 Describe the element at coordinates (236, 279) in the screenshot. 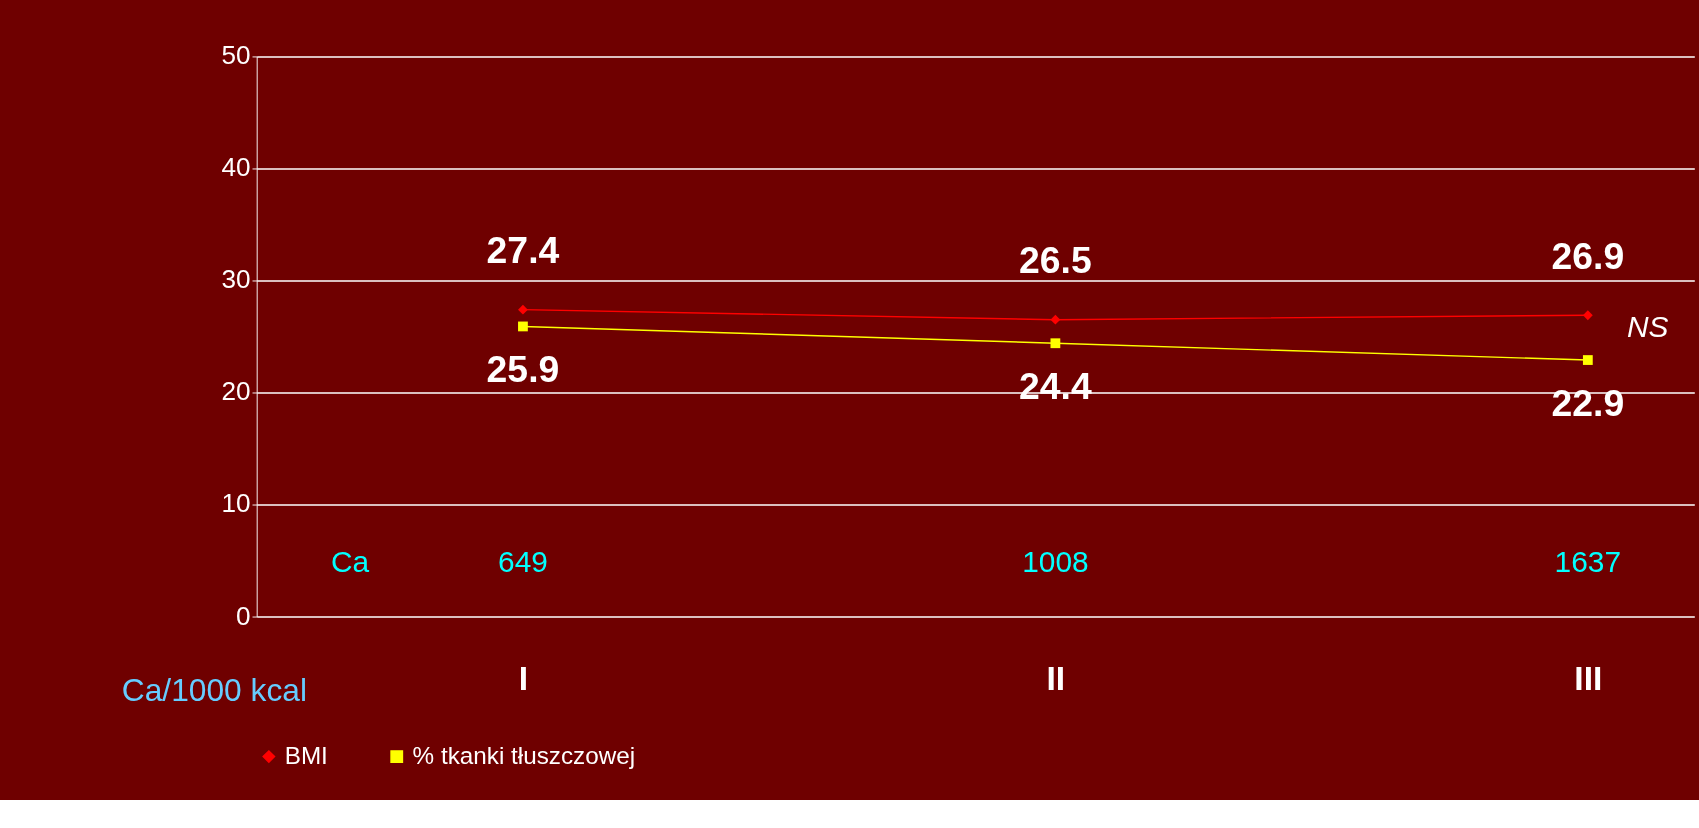

I see `y-tick-label: 30` at that location.